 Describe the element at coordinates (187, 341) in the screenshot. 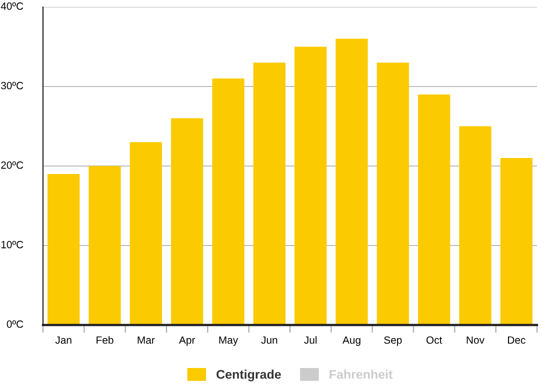

I see `x-tick-label: Apr` at that location.